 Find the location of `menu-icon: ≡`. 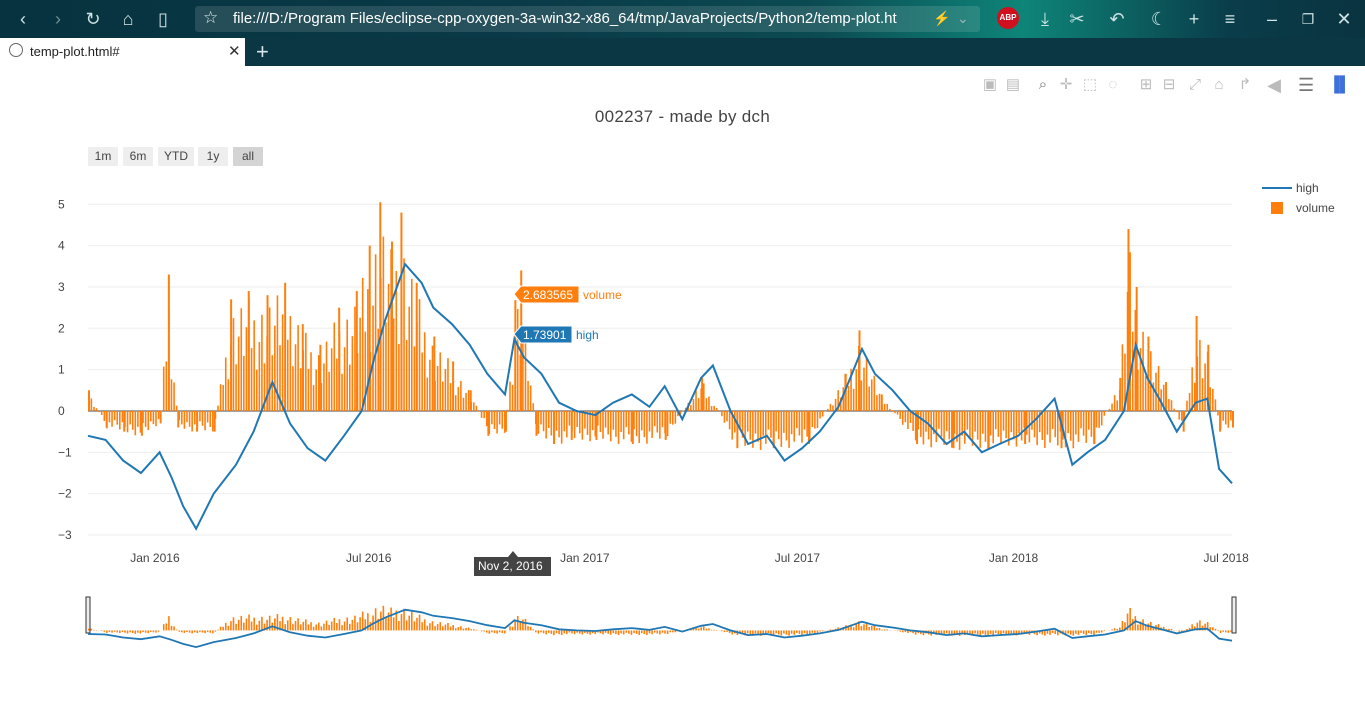

menu-icon: ≡ is located at coordinates (1230, 19).